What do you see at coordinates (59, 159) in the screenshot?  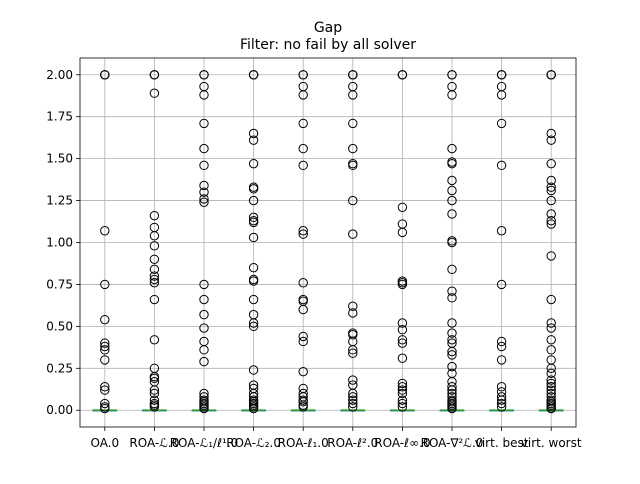 I see `y-tick-label: 1.50` at bounding box center [59, 159].